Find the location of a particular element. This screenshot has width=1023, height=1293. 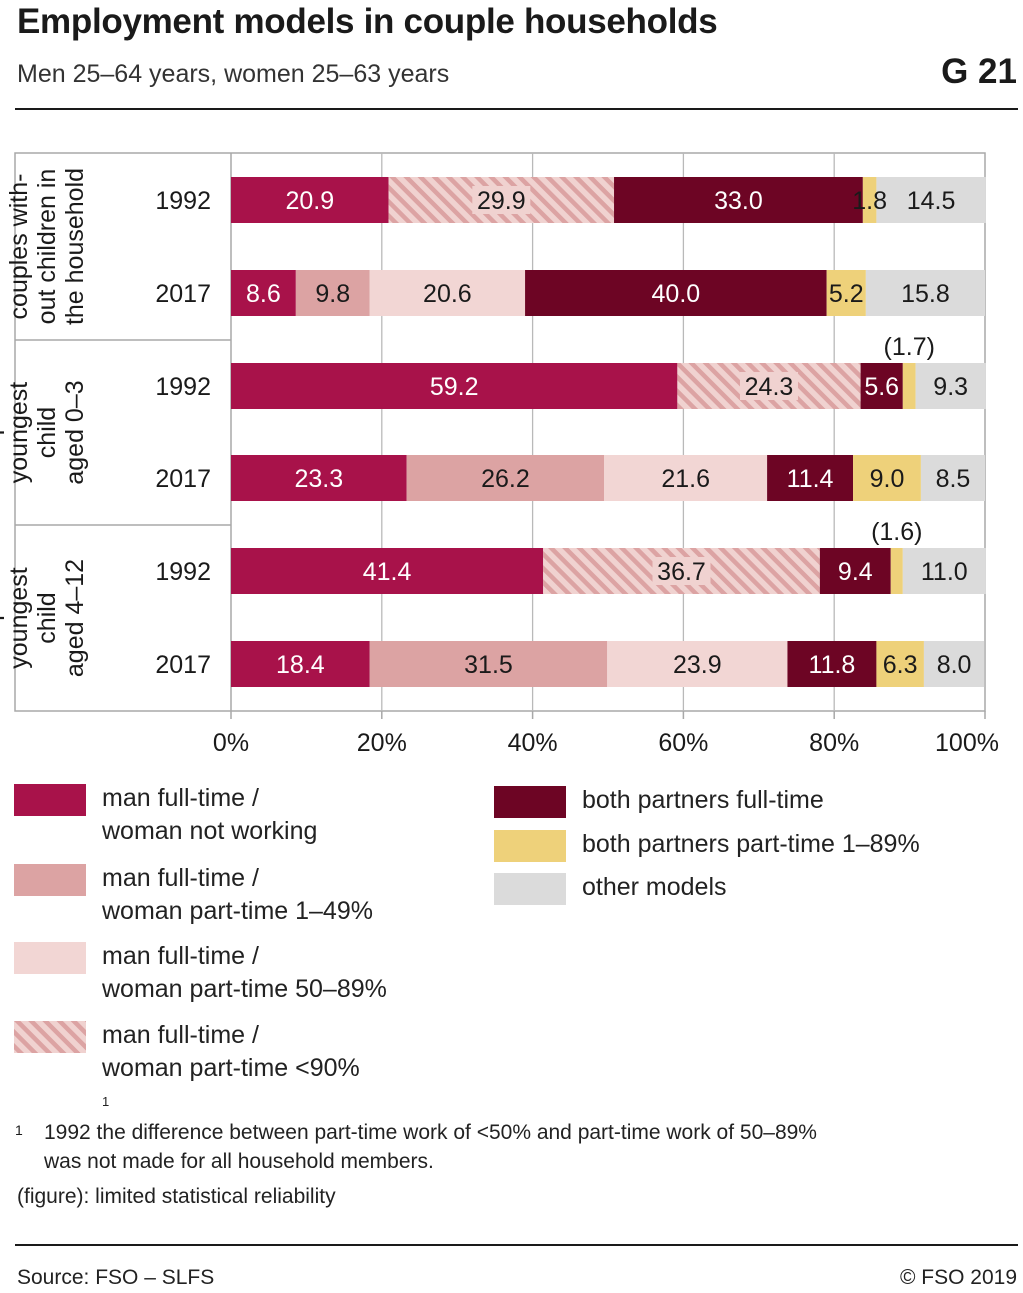

group-label-line: aged 0–3 is located at coordinates (75, 432).